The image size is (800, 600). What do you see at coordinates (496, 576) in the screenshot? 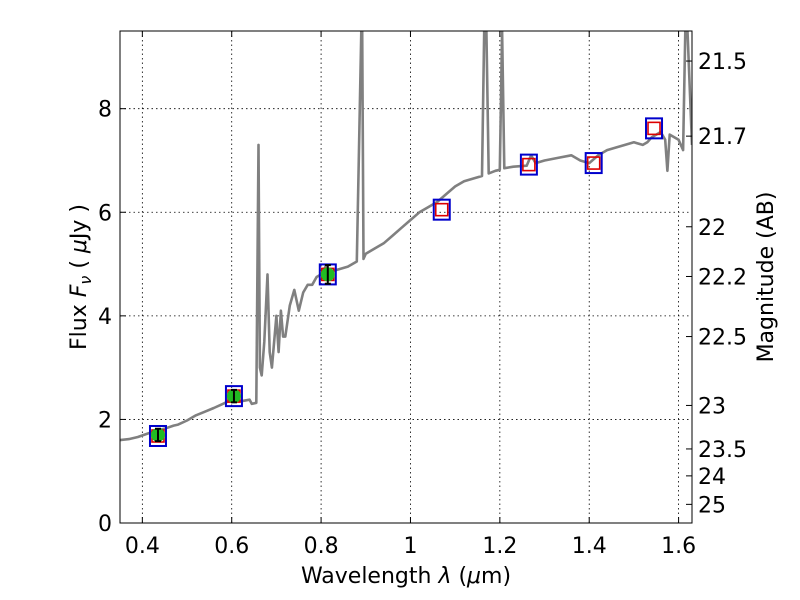
I see `x-axis-label-part: m)` at bounding box center [496, 576].